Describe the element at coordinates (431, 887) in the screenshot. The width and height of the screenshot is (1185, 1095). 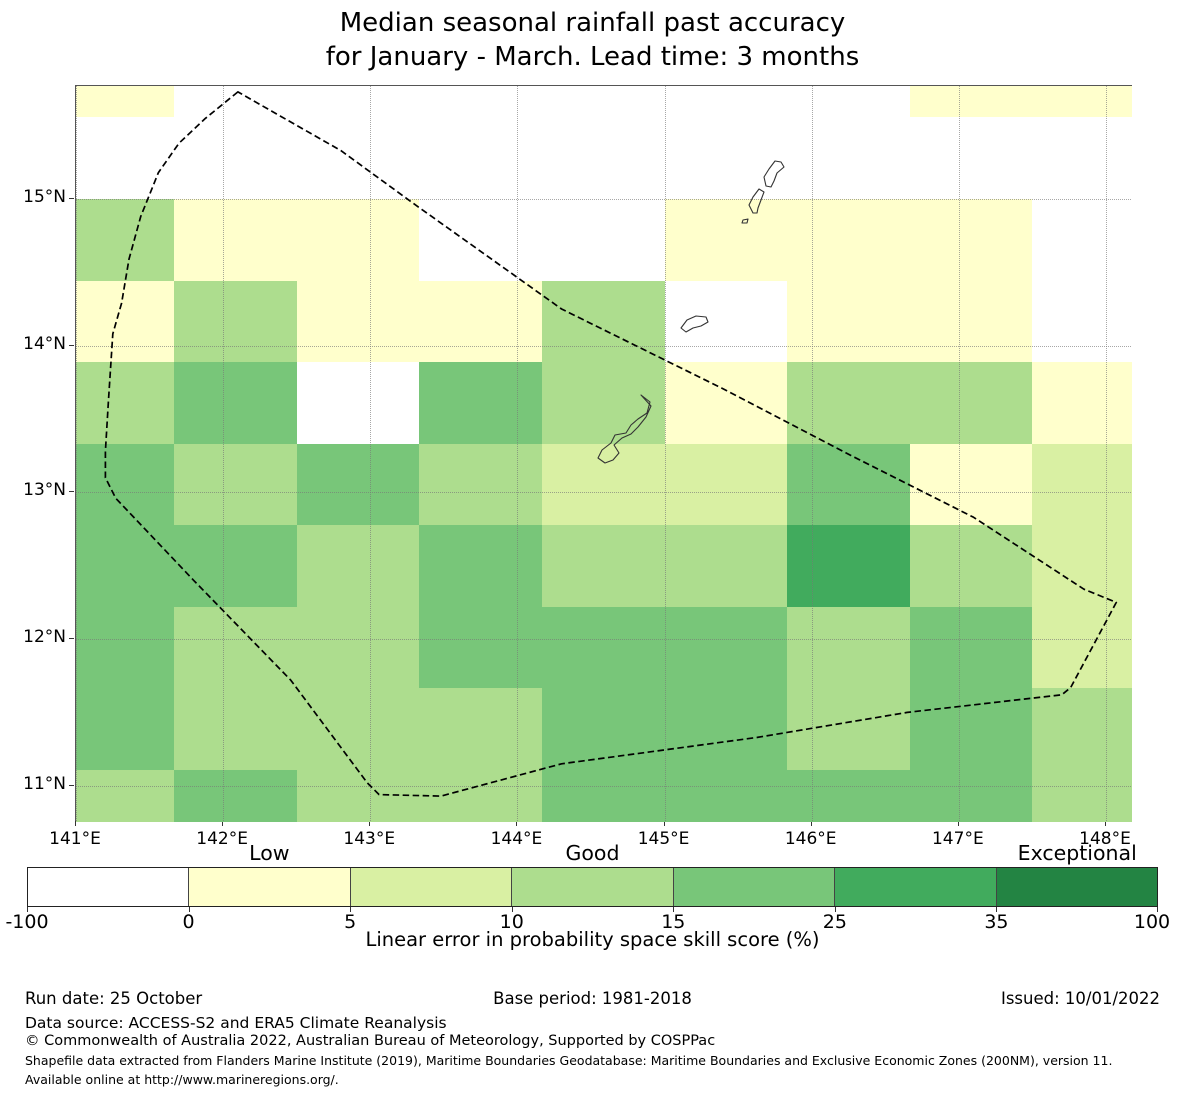
I see `colorbar-segment-5to10` at that location.